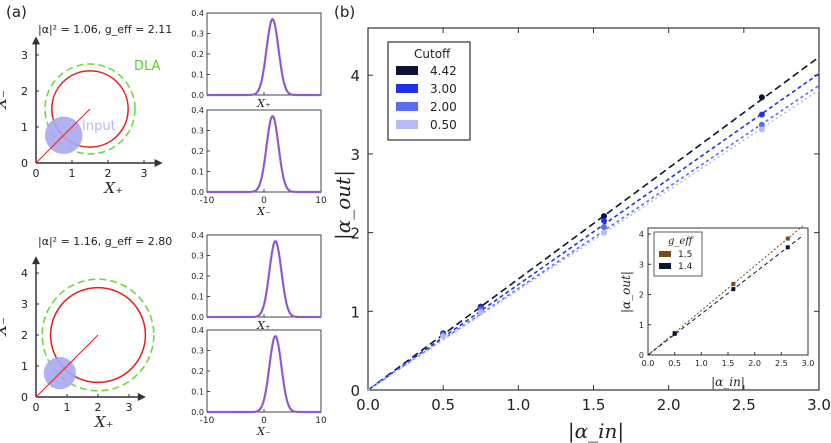 The width and height of the screenshot is (831, 443). Describe the element at coordinates (781, 363) in the screenshot. I see `inset-x-tick-label: 2.5` at that location.